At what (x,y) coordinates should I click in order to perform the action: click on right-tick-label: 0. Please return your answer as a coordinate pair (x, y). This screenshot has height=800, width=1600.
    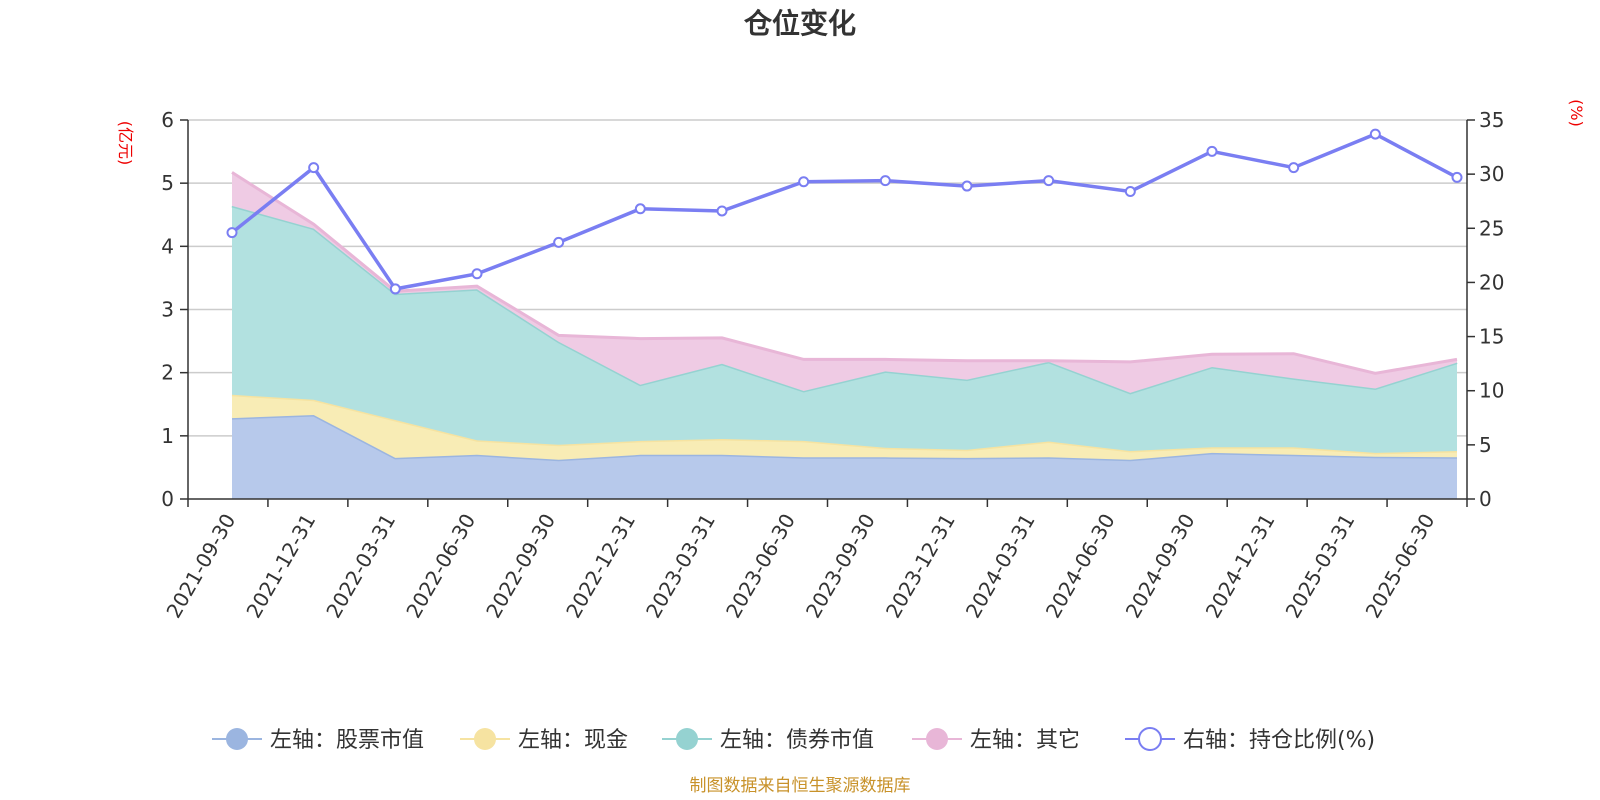
    Looking at the image, I should click on (1485, 499).